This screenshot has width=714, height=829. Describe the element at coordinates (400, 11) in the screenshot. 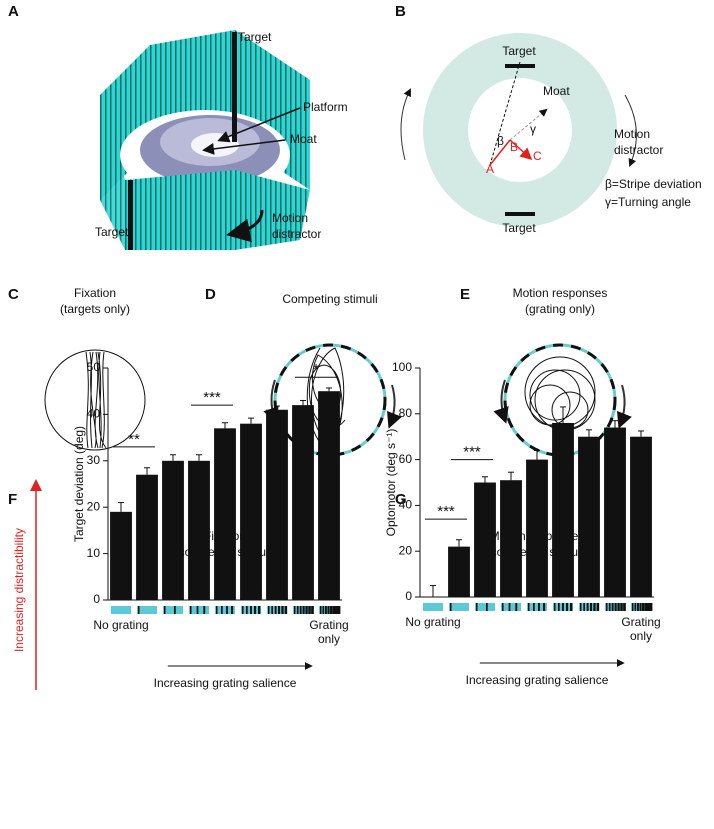

I see `panel-letter: B` at that location.